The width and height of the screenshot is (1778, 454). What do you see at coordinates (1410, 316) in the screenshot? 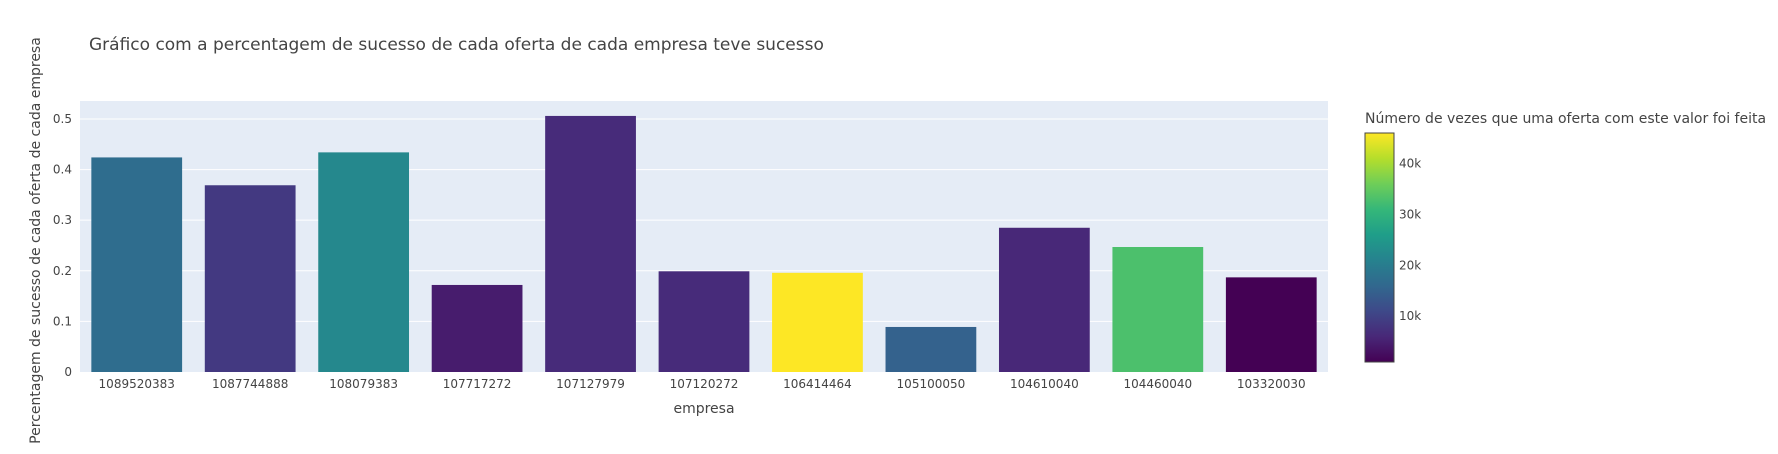
I see `colorbar-tick-label: 10k` at bounding box center [1410, 316].